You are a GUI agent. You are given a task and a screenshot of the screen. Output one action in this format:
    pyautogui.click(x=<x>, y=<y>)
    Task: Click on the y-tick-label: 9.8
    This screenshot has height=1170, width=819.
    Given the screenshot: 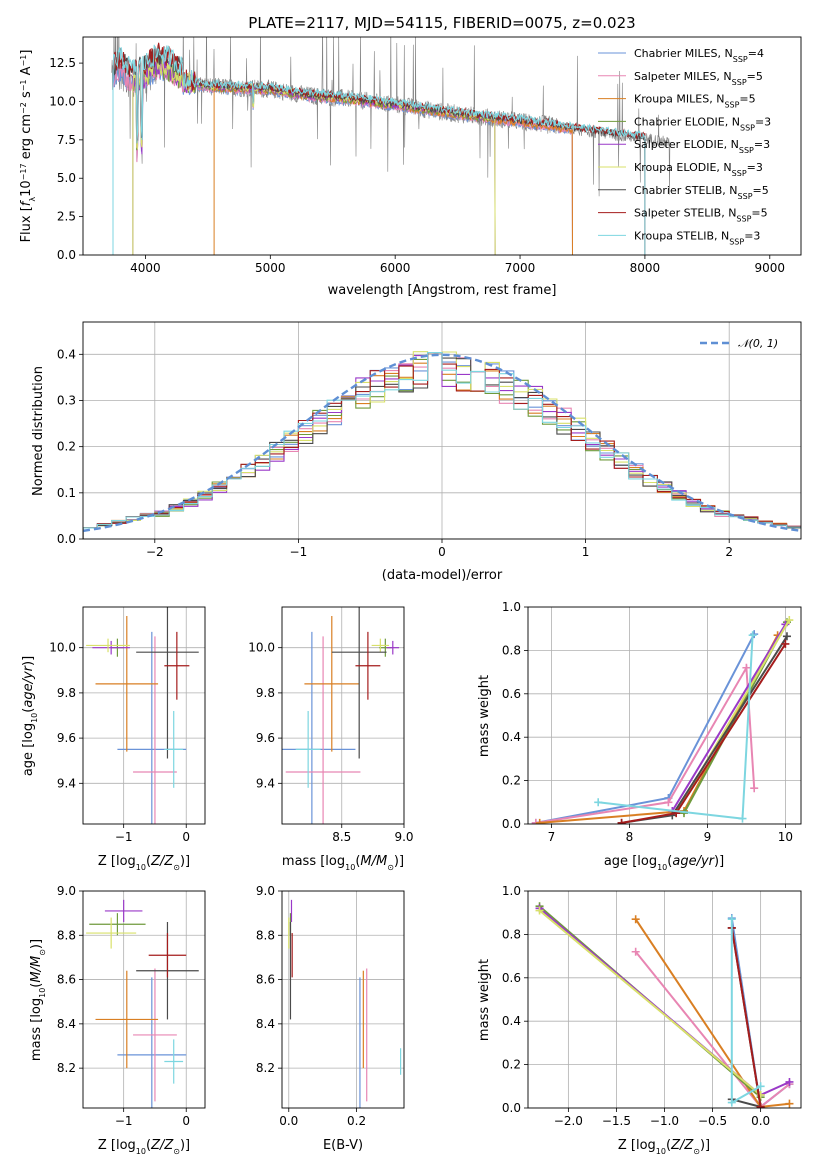 What is the action you would take?
    pyautogui.click(x=66, y=693)
    